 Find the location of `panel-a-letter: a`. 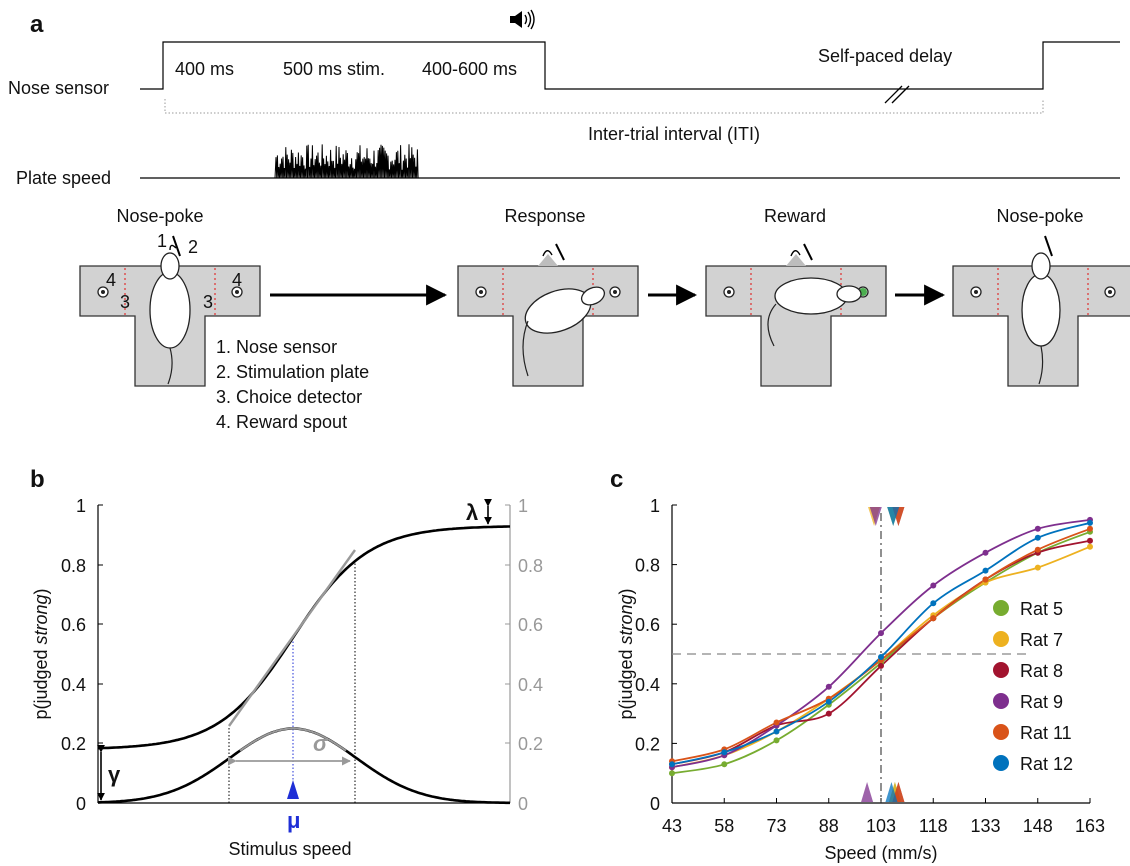

panel-a-letter: a is located at coordinates (37, 24).